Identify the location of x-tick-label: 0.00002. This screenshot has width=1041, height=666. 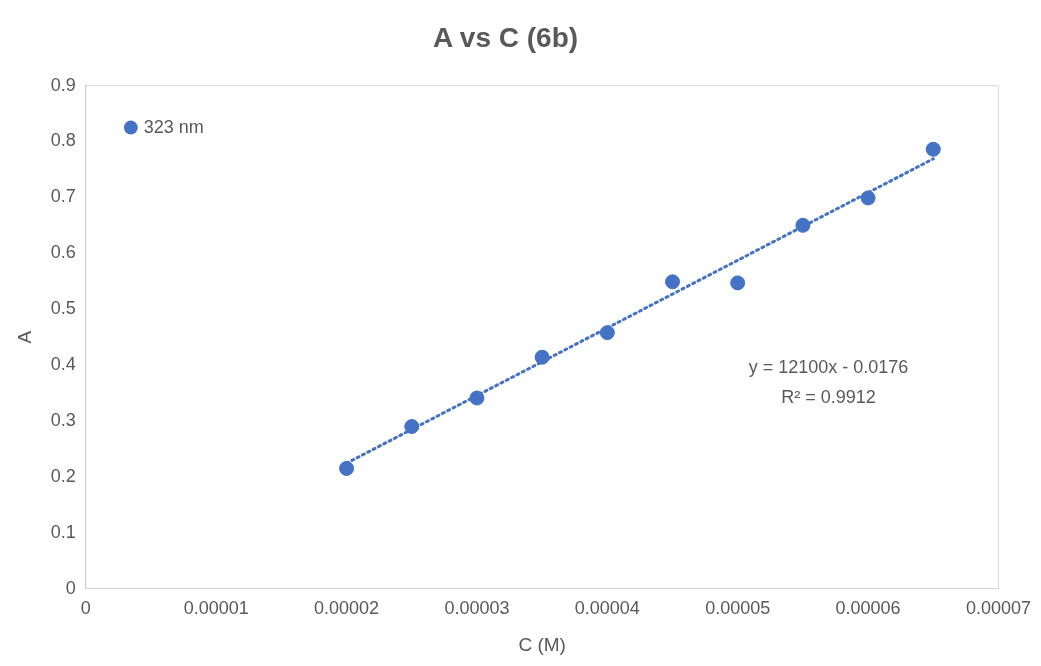
(347, 608).